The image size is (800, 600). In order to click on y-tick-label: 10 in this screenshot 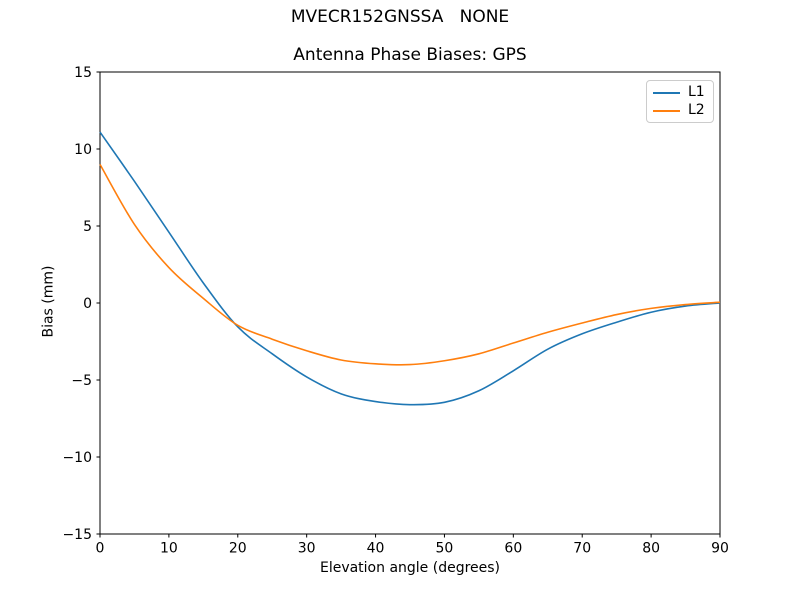, I will do `click(83, 150)`.